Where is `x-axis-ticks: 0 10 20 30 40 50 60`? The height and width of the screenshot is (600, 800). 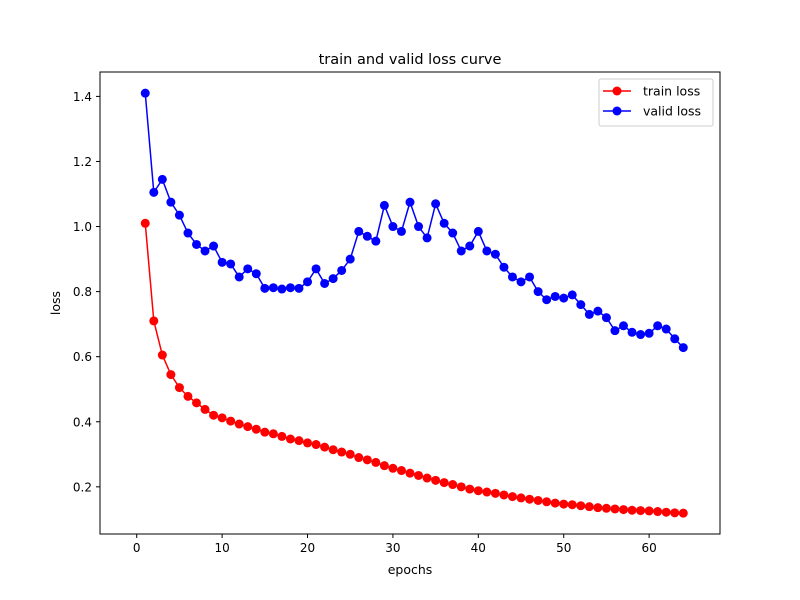
x-axis-ticks: 0 10 20 30 40 50 60 is located at coordinates (395, 544).